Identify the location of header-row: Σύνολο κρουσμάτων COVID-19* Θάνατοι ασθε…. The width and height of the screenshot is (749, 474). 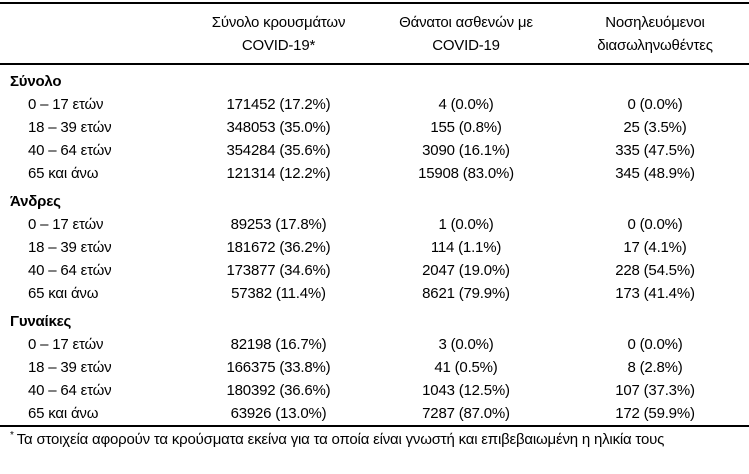
(374, 34).